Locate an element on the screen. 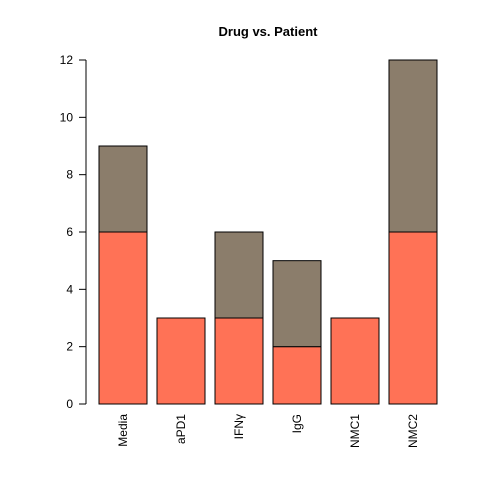 The width and height of the screenshot is (480, 480). x-tick-label: aPD1 is located at coordinates (181, 429).